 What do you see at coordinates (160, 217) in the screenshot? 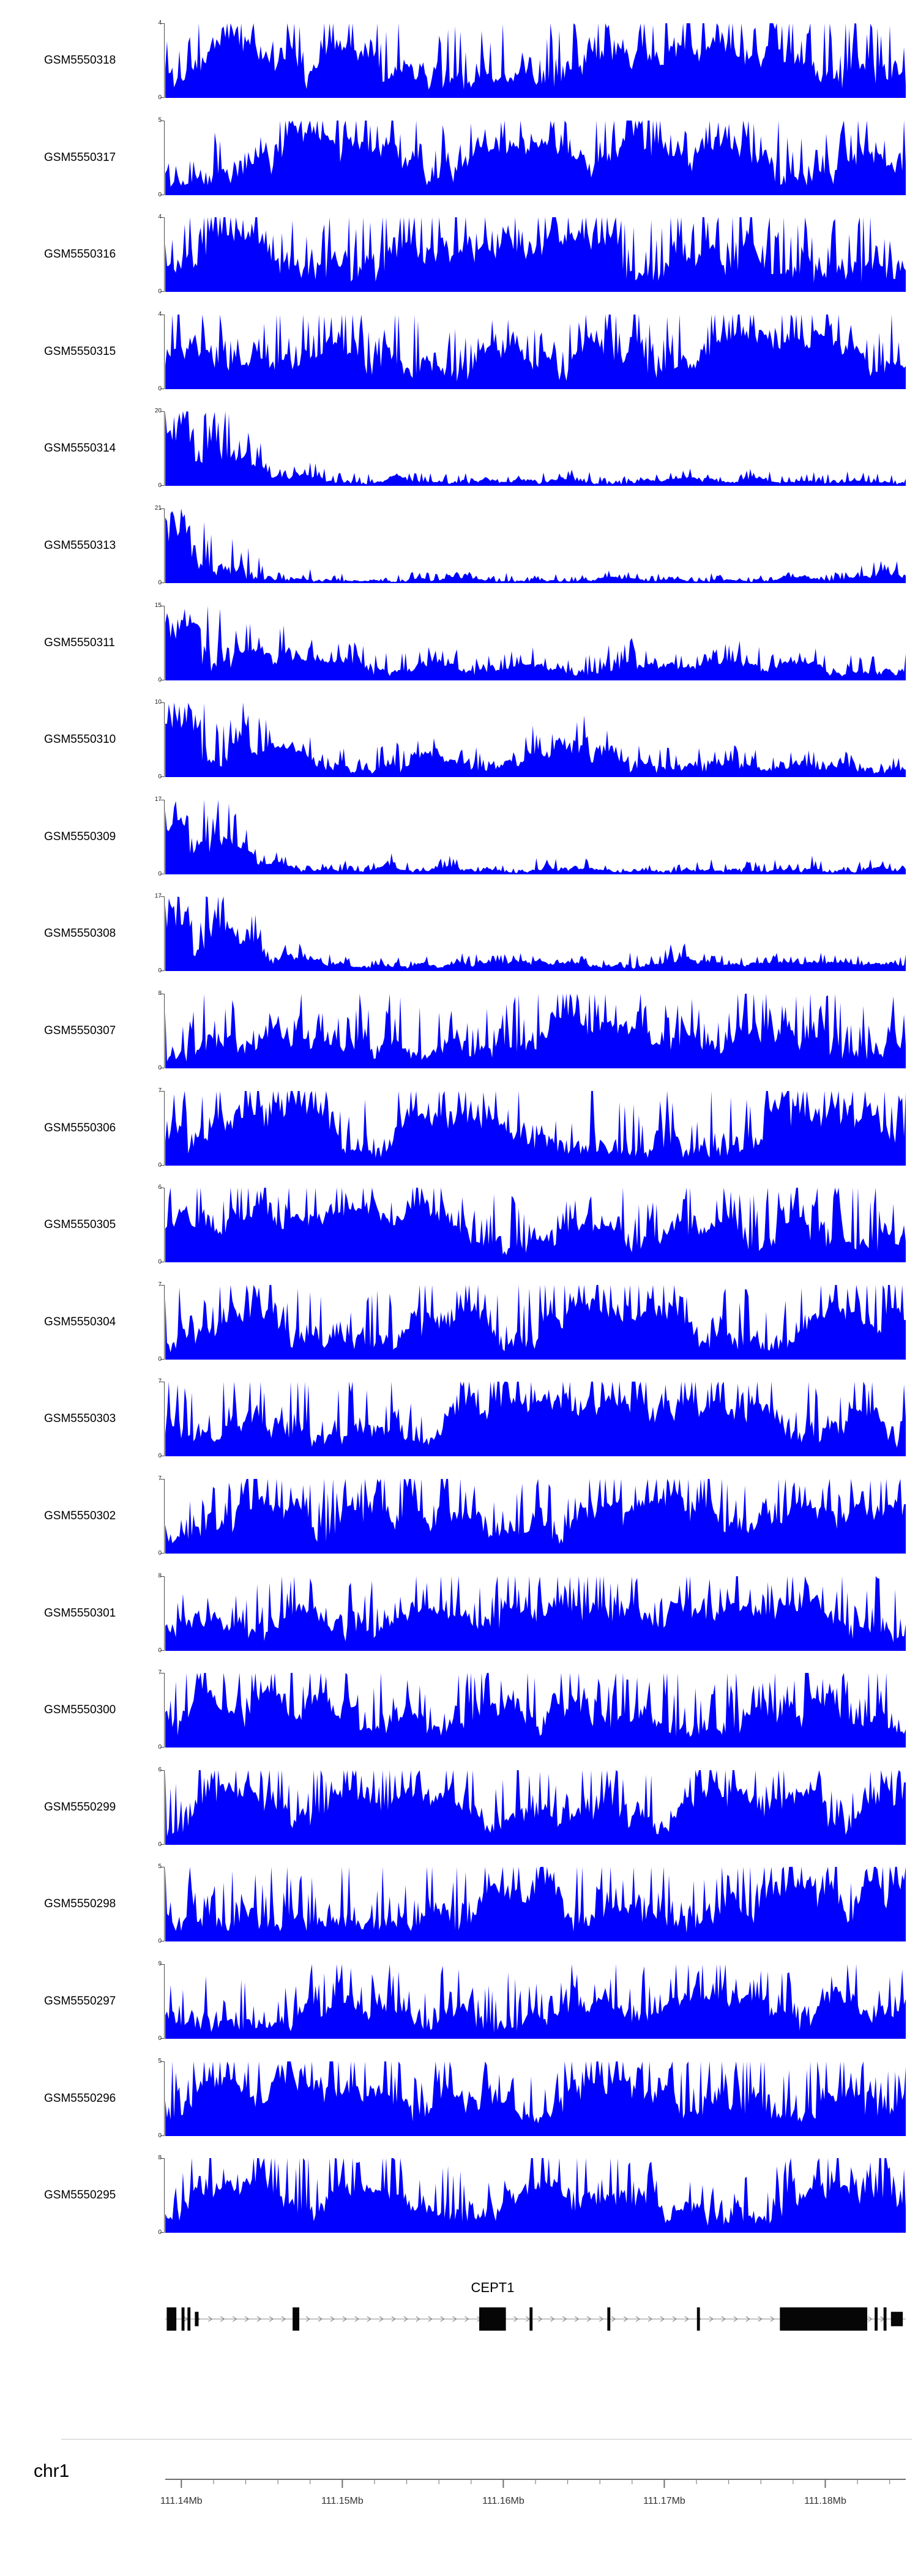
I see `y-axis-max-label: 4` at bounding box center [160, 217].